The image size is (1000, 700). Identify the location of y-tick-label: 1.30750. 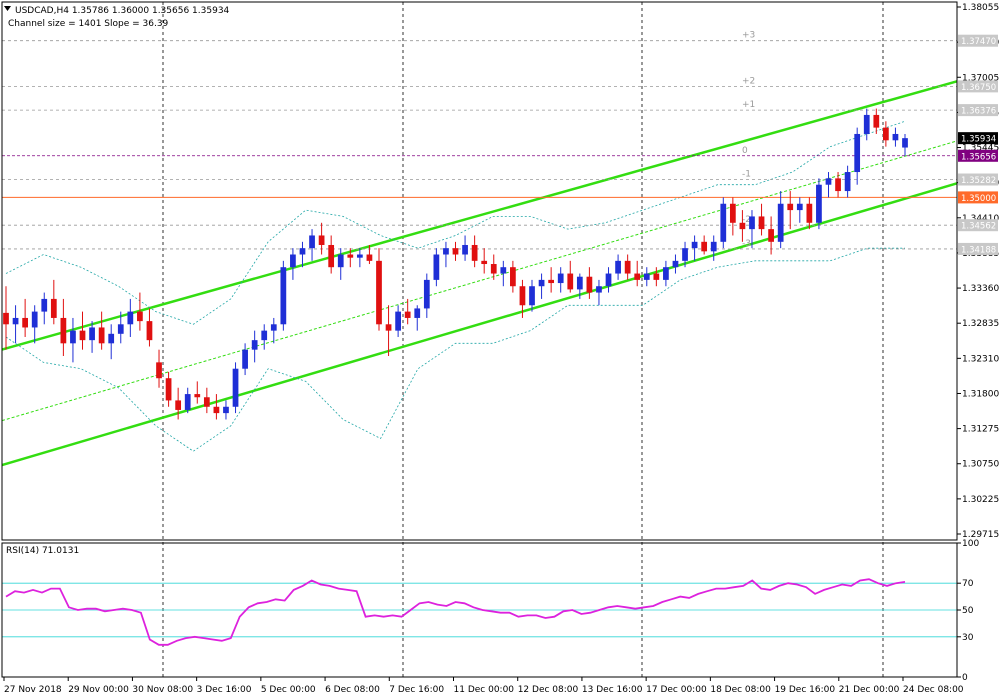
(980, 465).